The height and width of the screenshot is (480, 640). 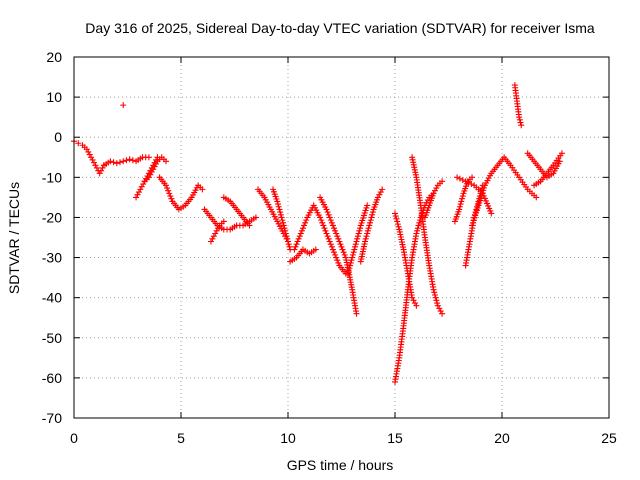 I want to click on x-tick-label: 20, so click(x=502, y=438).